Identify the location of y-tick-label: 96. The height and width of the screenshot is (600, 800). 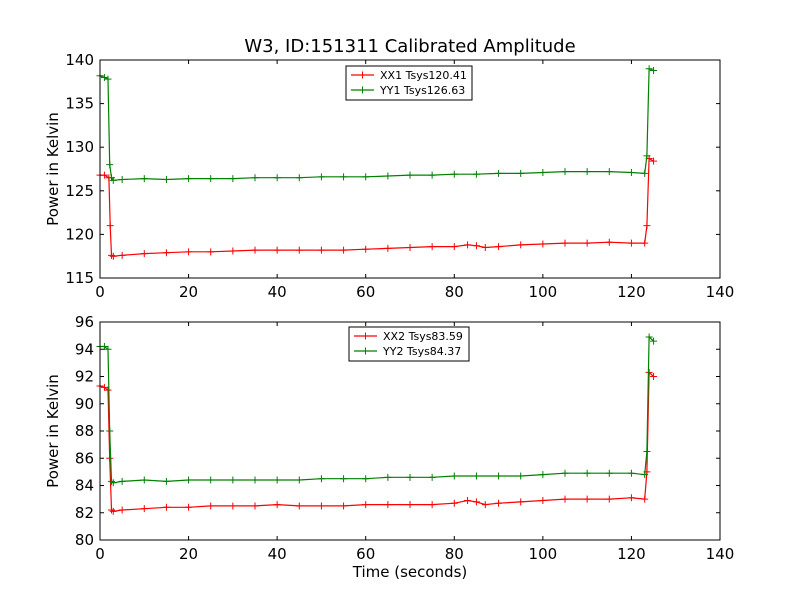
(84, 322).